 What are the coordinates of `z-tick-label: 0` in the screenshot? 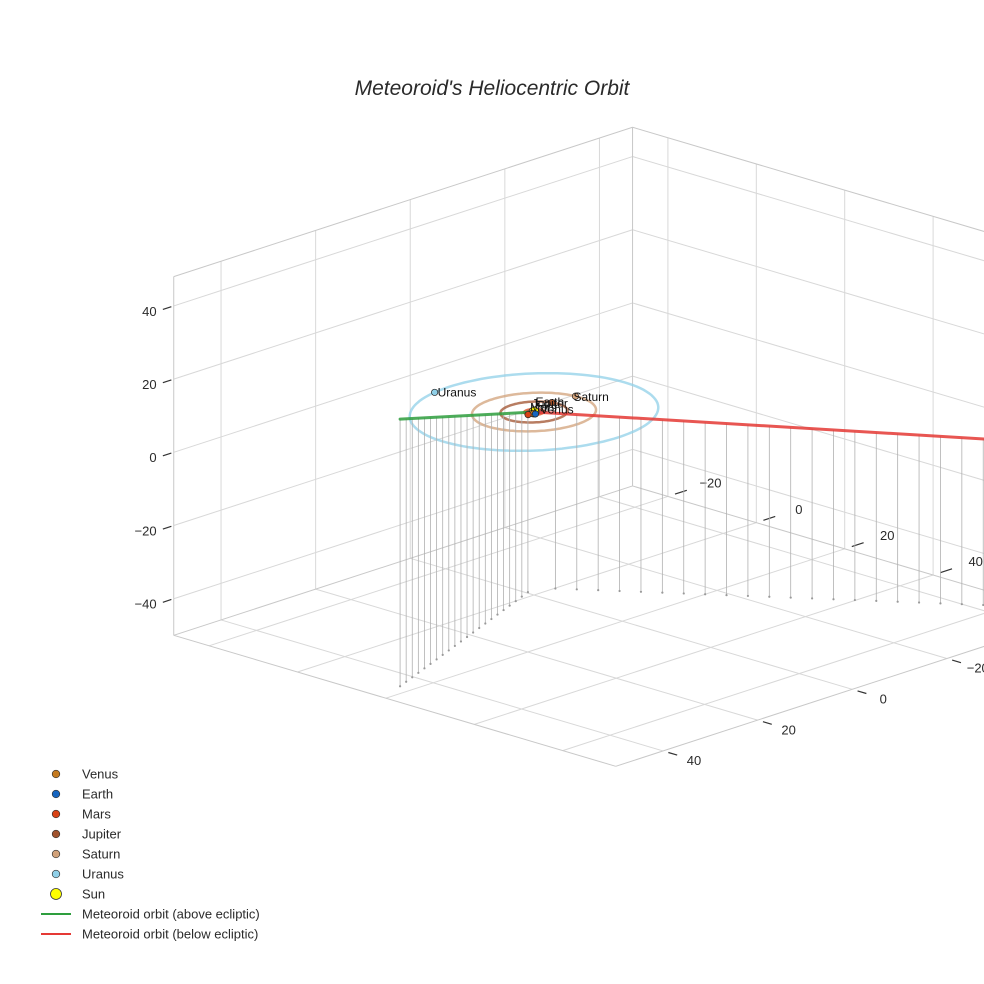 It's located at (152, 457).